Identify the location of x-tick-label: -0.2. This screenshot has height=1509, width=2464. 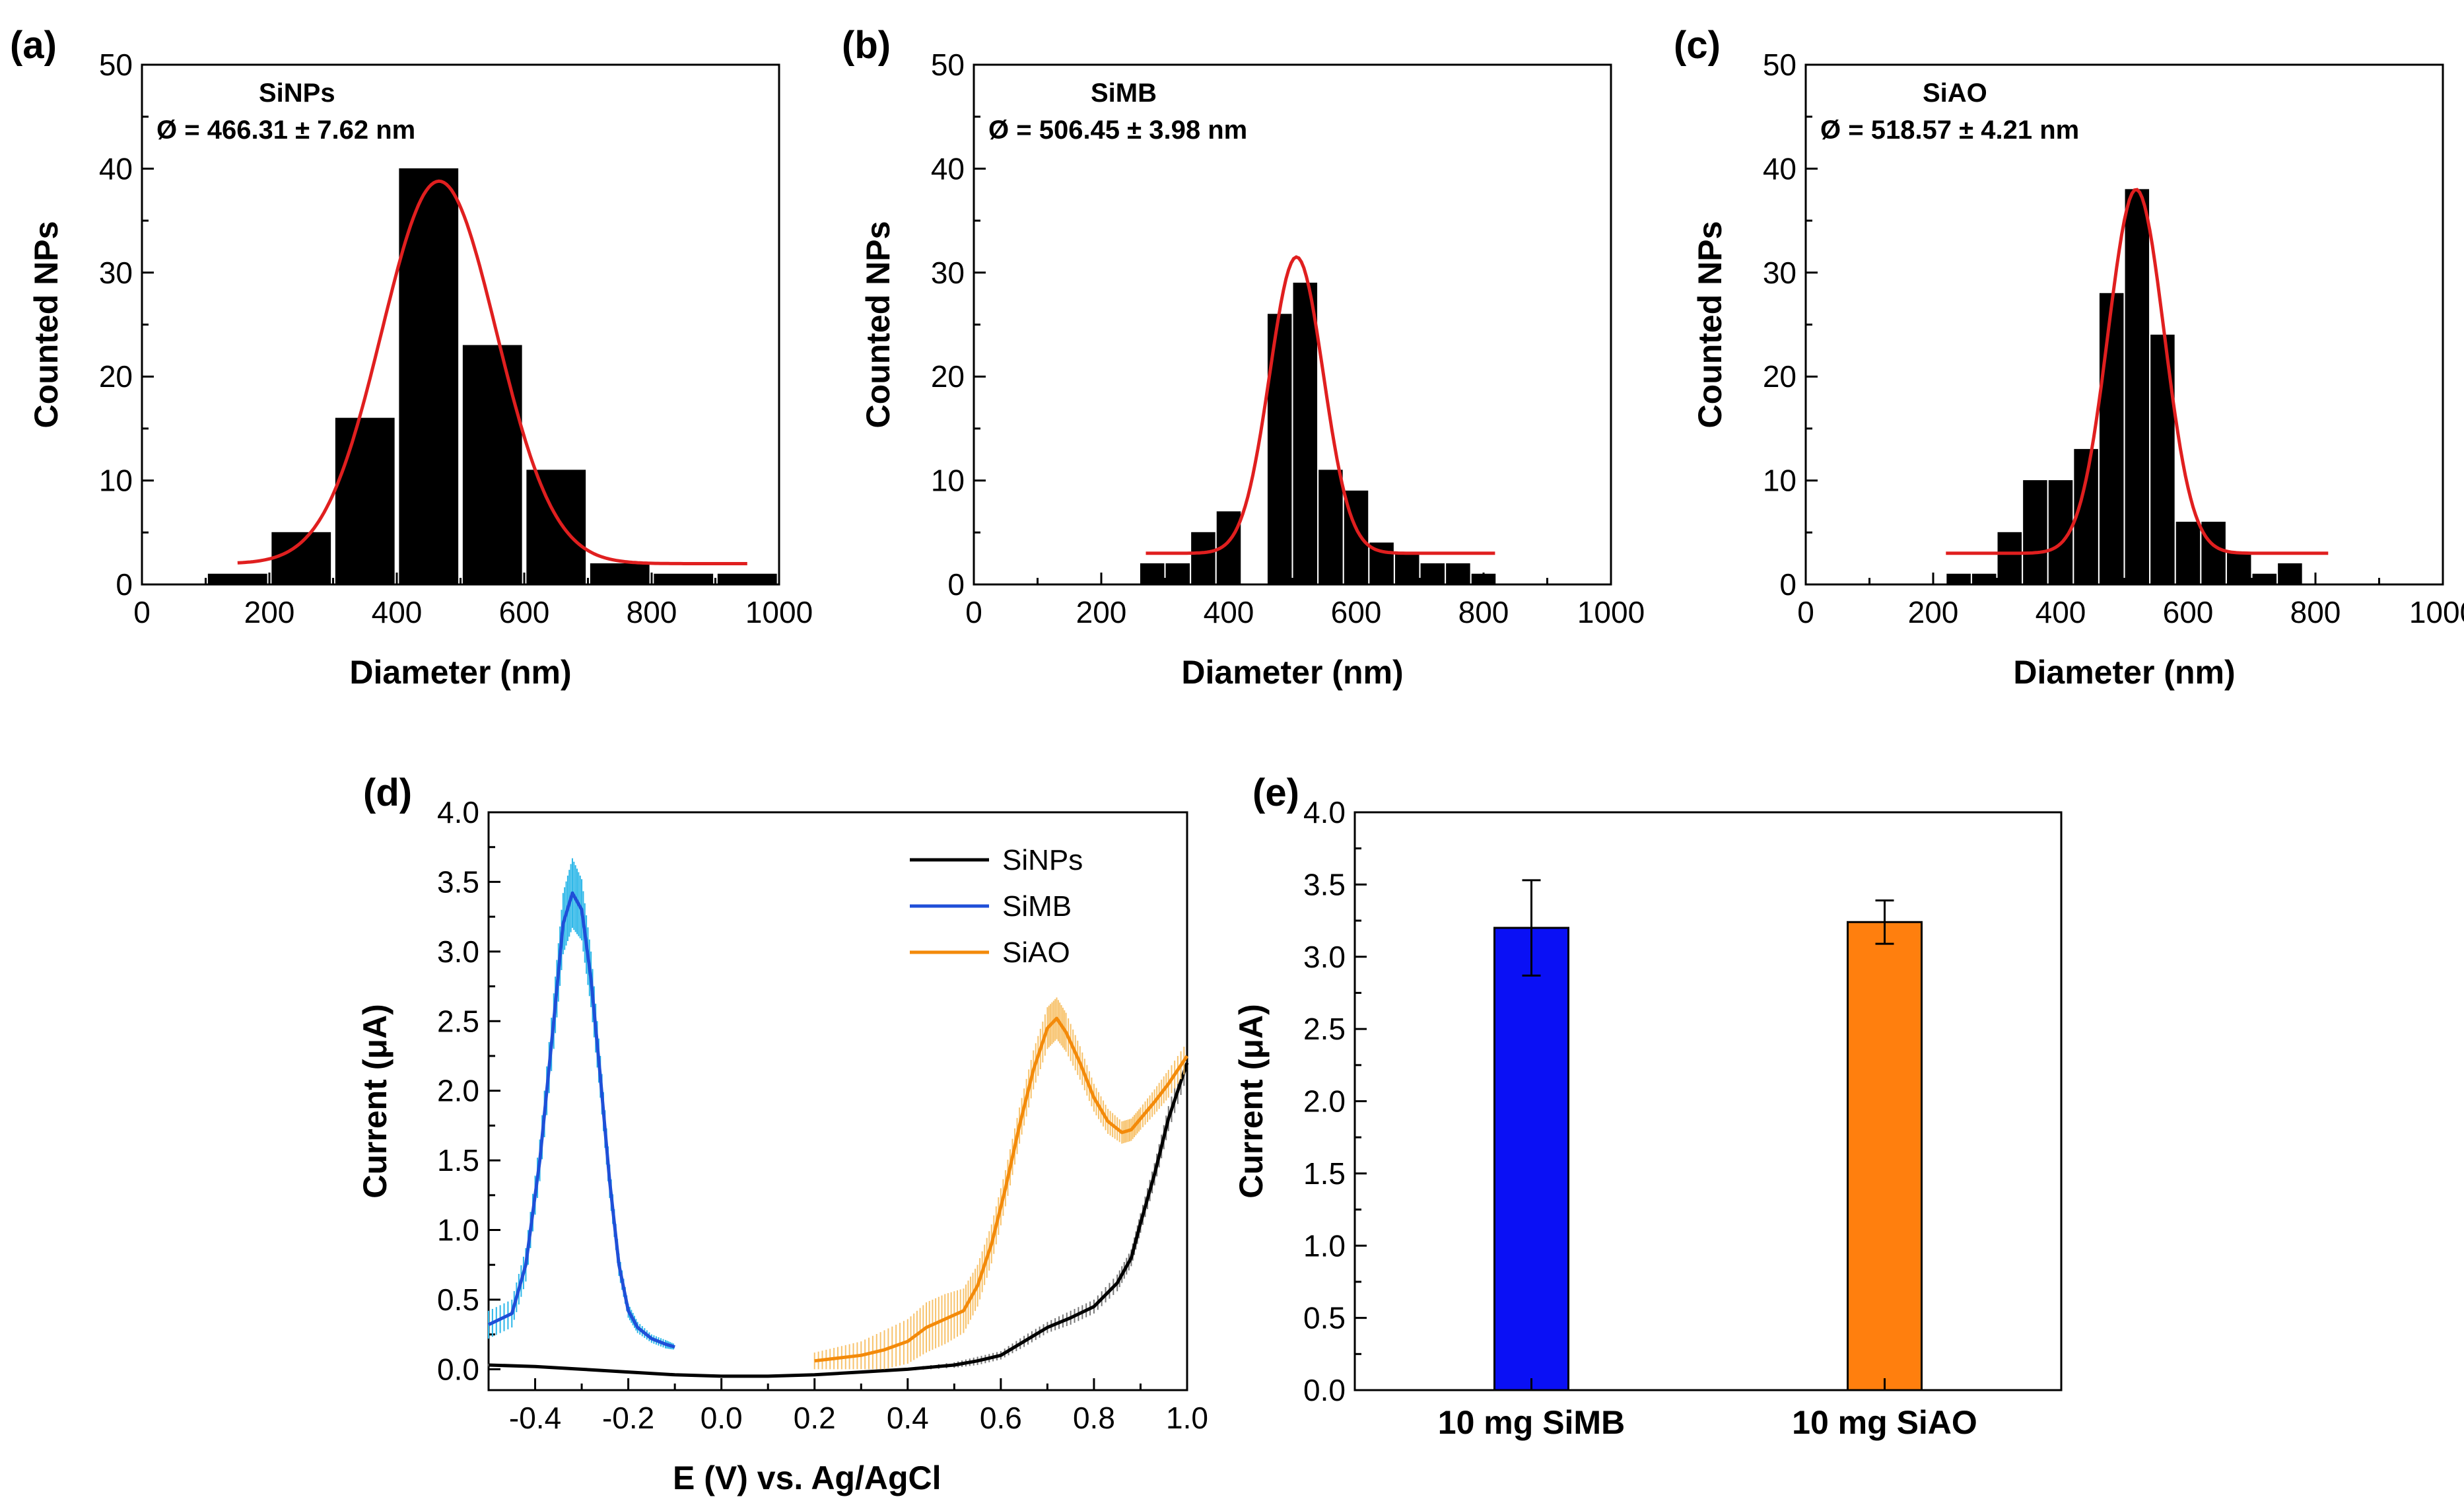
(628, 1418).